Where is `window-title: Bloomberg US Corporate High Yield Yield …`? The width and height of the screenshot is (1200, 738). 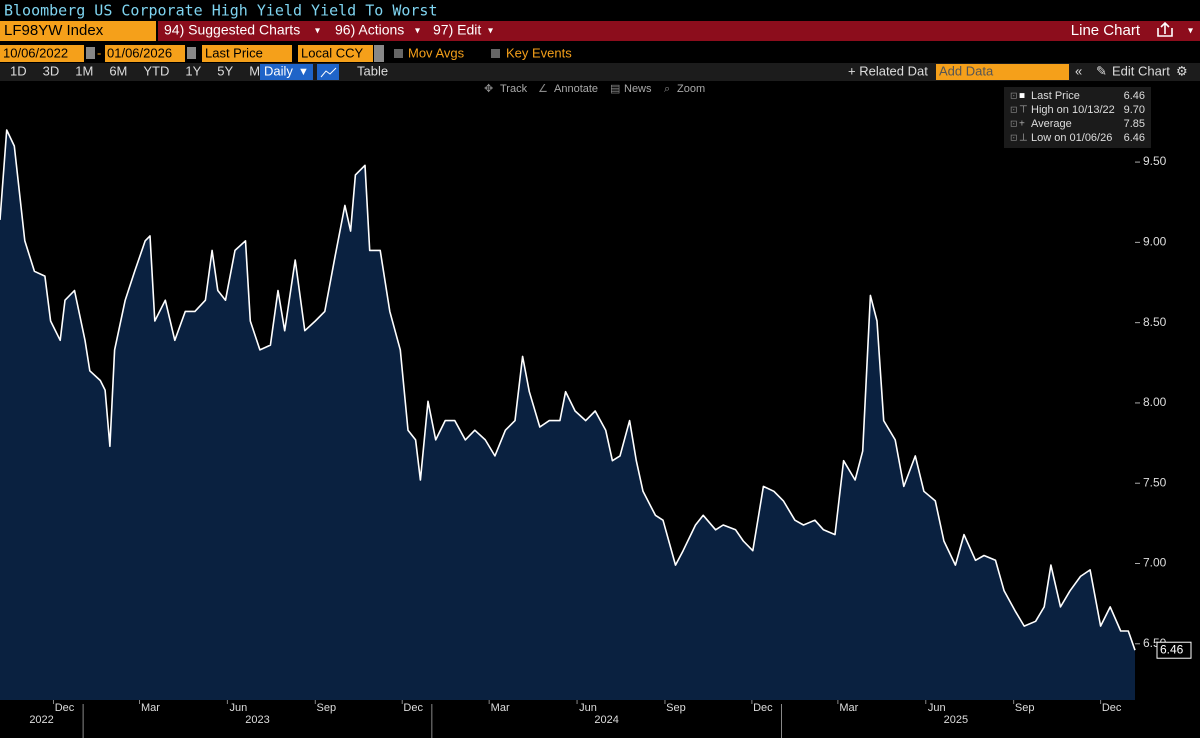
window-title: Bloomberg US Corporate High Yield Yield … is located at coordinates (220, 11).